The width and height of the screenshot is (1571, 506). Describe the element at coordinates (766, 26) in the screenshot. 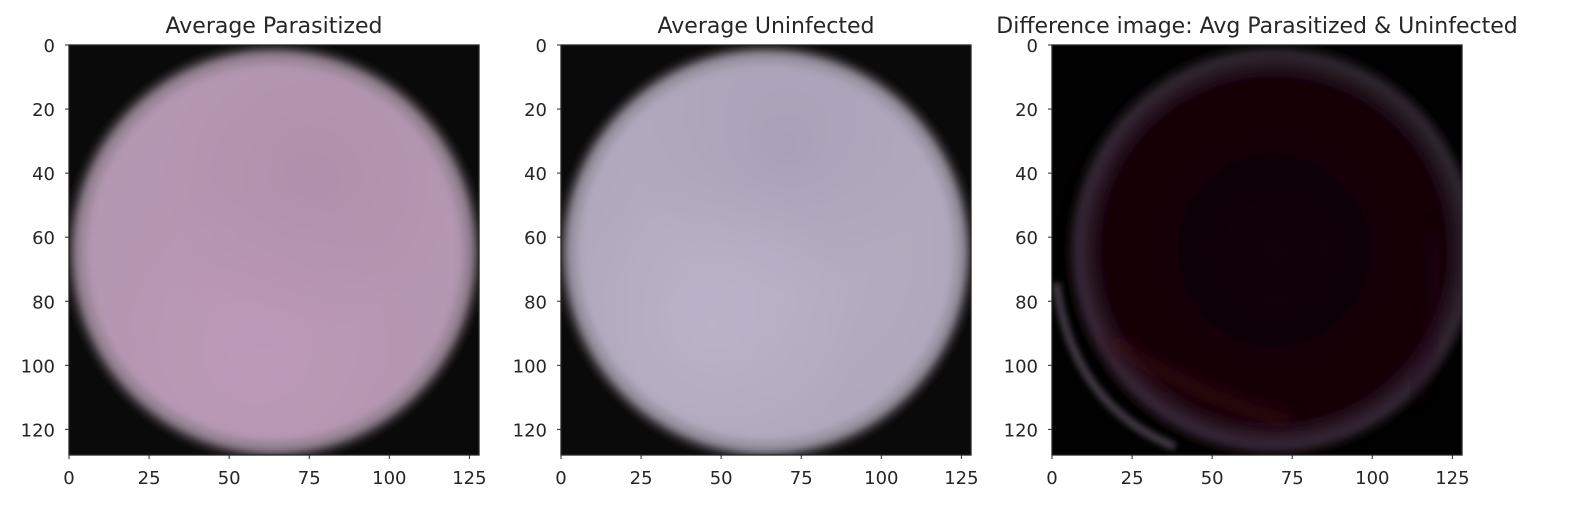

I see `panel-title: Average Uninfected` at that location.